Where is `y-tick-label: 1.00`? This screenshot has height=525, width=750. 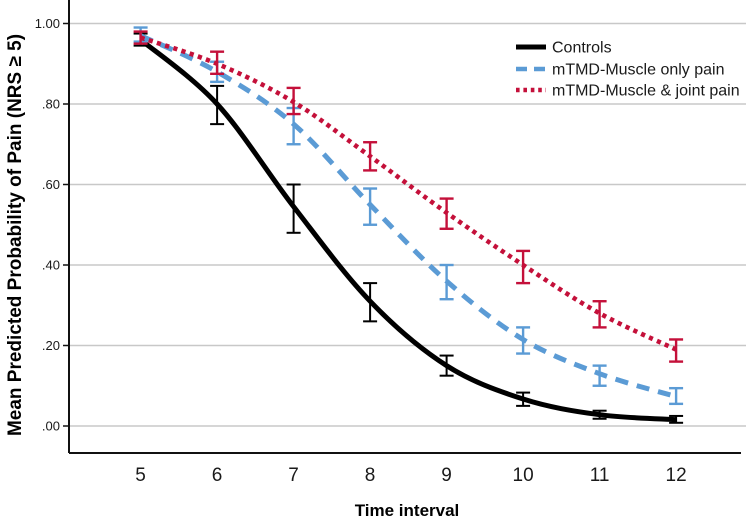
y-tick-label: 1.00 is located at coordinates (47, 23).